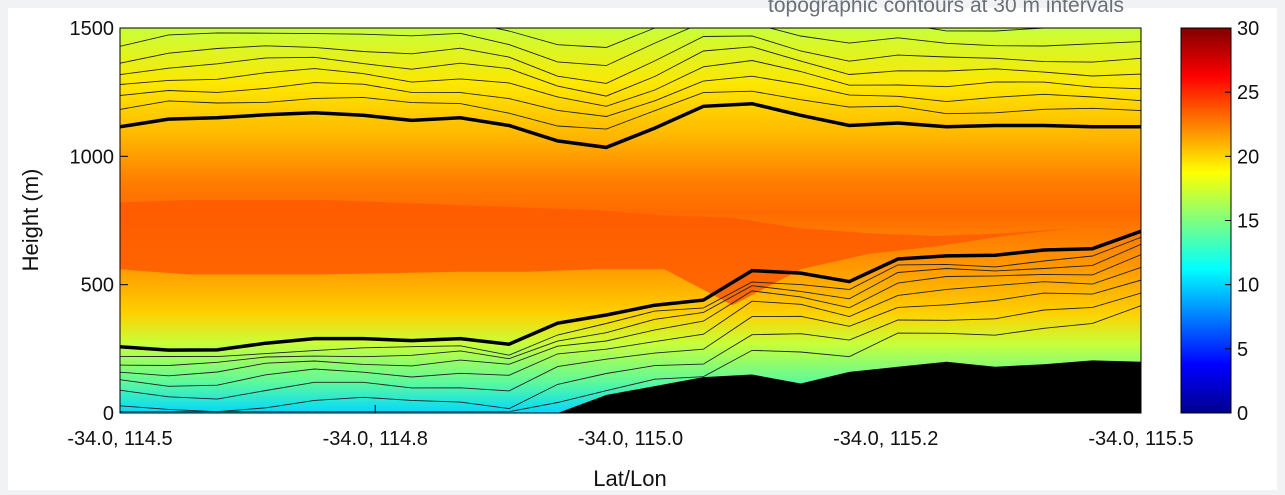  Describe the element at coordinates (99, 221) in the screenshot. I see `y-axis: 0 500 1000 1500` at that location.